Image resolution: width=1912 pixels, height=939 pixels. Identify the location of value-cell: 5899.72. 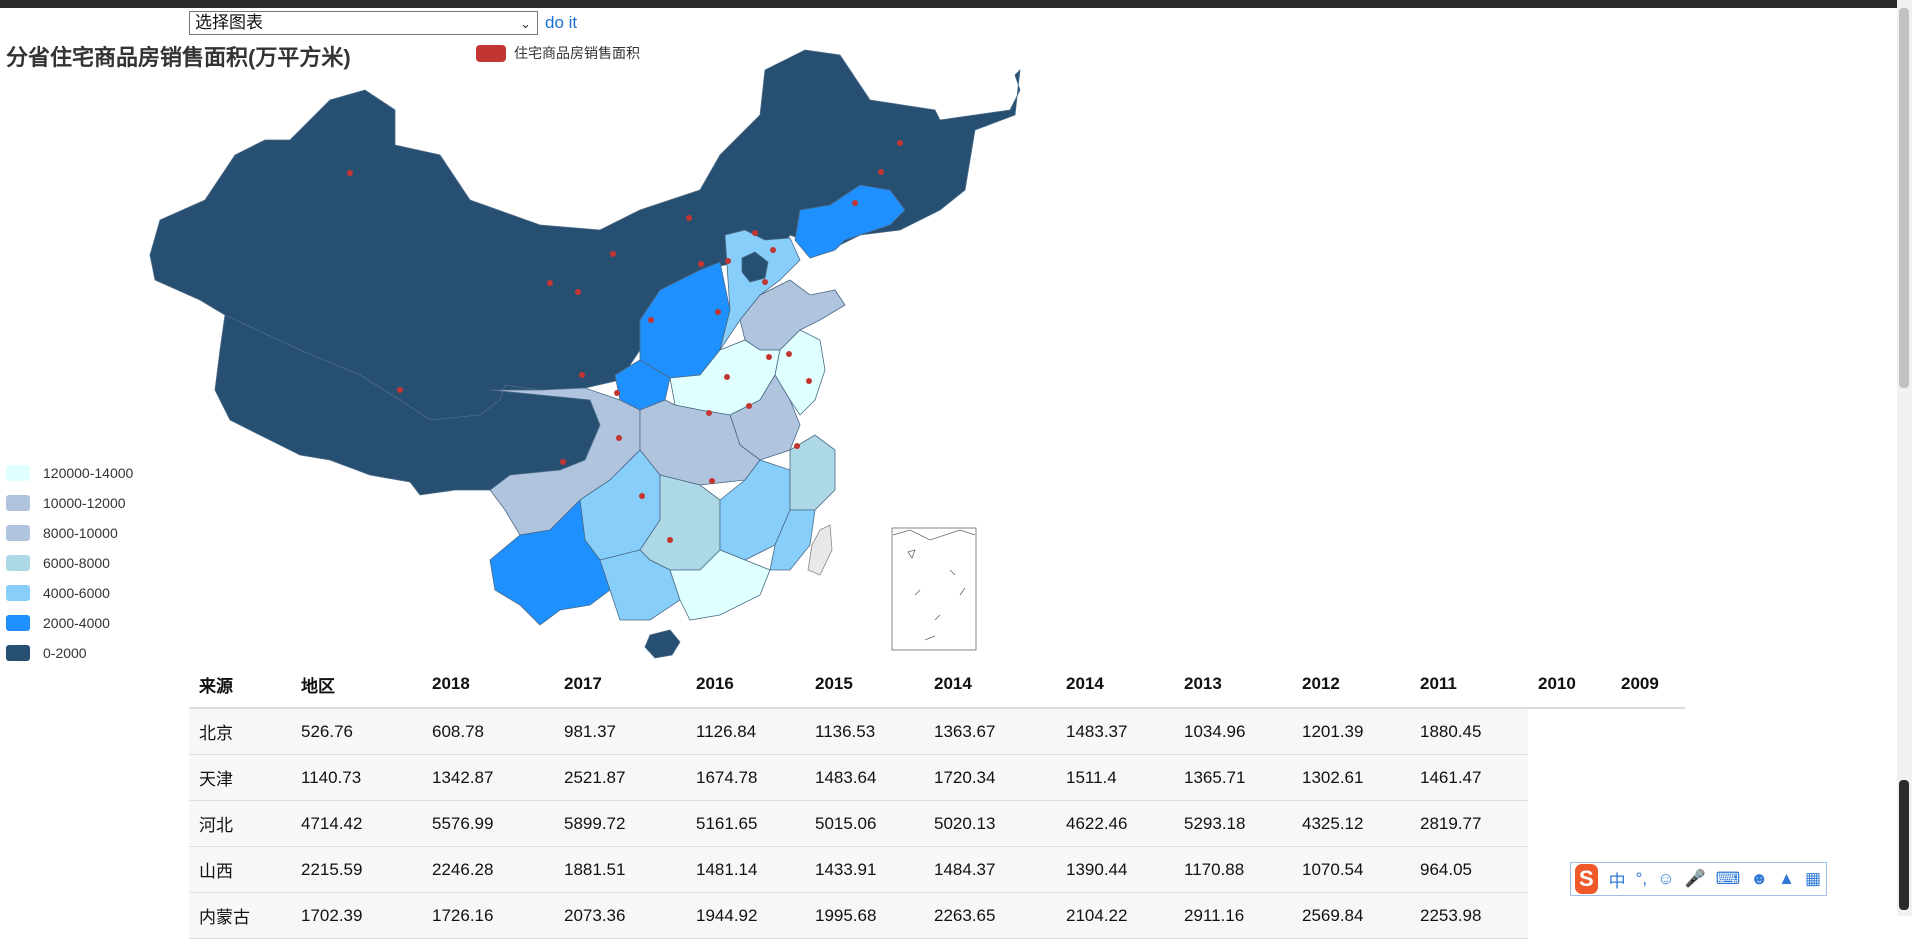
(620, 823).